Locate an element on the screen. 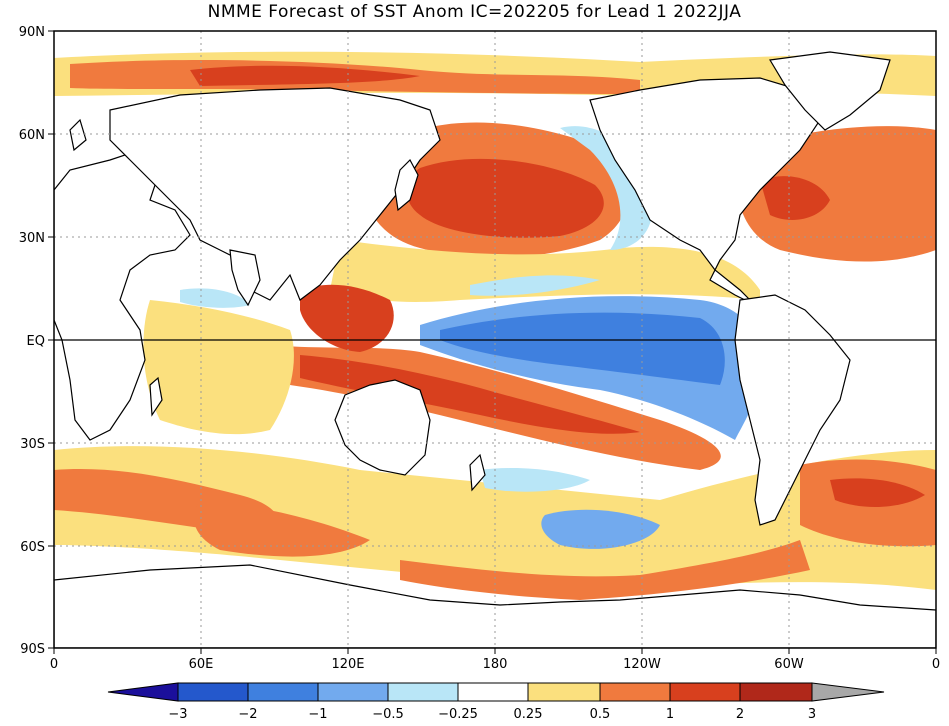 The image size is (949, 726). south-pacific-weak-cold-patch is located at coordinates (535, 480).